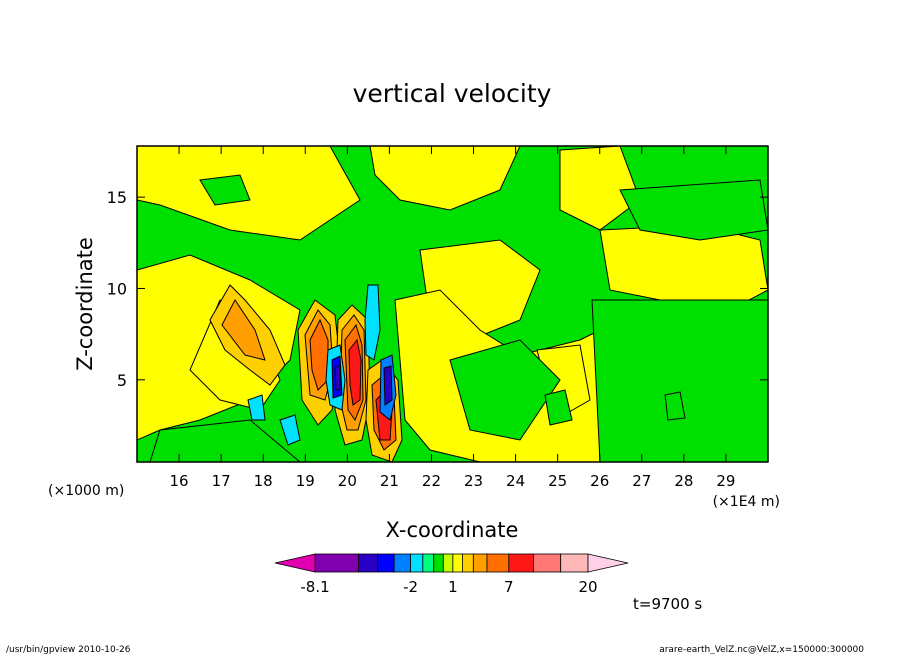 This screenshot has height=654, width=904. I want to click on colorbar-labels: -8.1 -2 1 7 20, so click(448, 587).